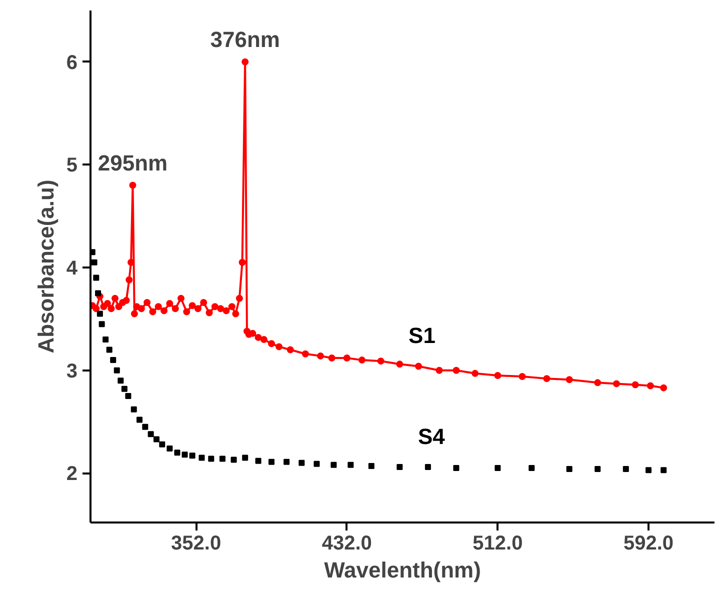  What do you see at coordinates (402, 570) in the screenshot?
I see `x-axis-title: Wavelenth(nm)` at bounding box center [402, 570].